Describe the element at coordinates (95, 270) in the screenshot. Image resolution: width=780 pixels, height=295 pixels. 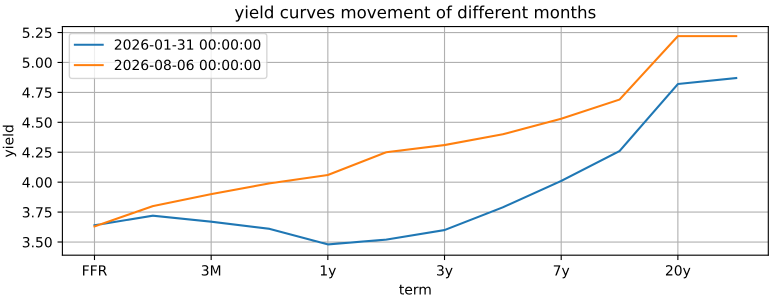
I see `x-tick-label: FFR` at that location.